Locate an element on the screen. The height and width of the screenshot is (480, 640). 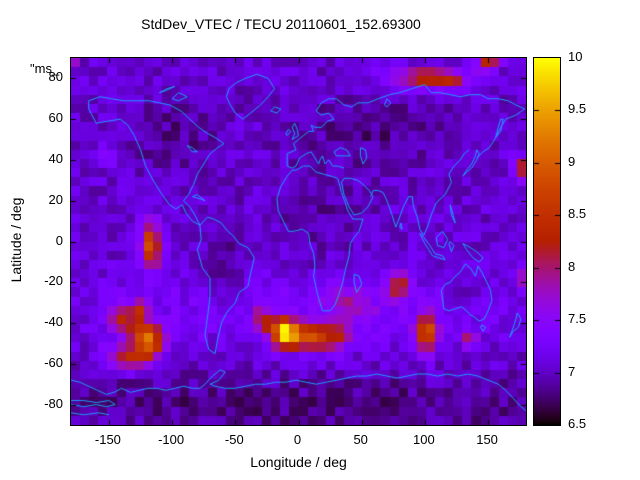
colorbar-tick-label: 9 is located at coordinates (572, 161).